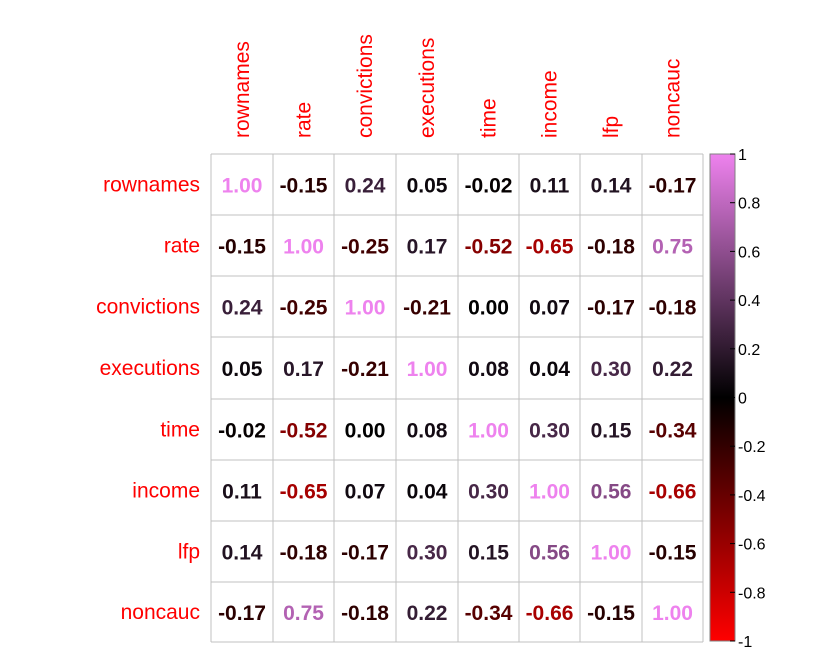 Image resolution: width=834 pixels, height=666 pixels. Describe the element at coordinates (752, 545) in the screenshot. I see `color-legend-tick-label: -0.6` at that location.